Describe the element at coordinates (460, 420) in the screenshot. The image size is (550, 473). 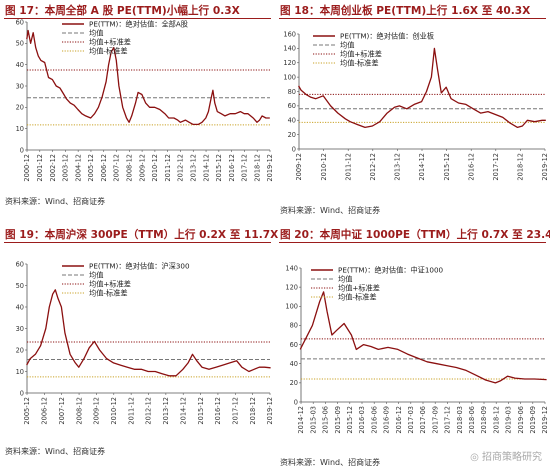
I see `x-tick-label: 2018-03` at that location.